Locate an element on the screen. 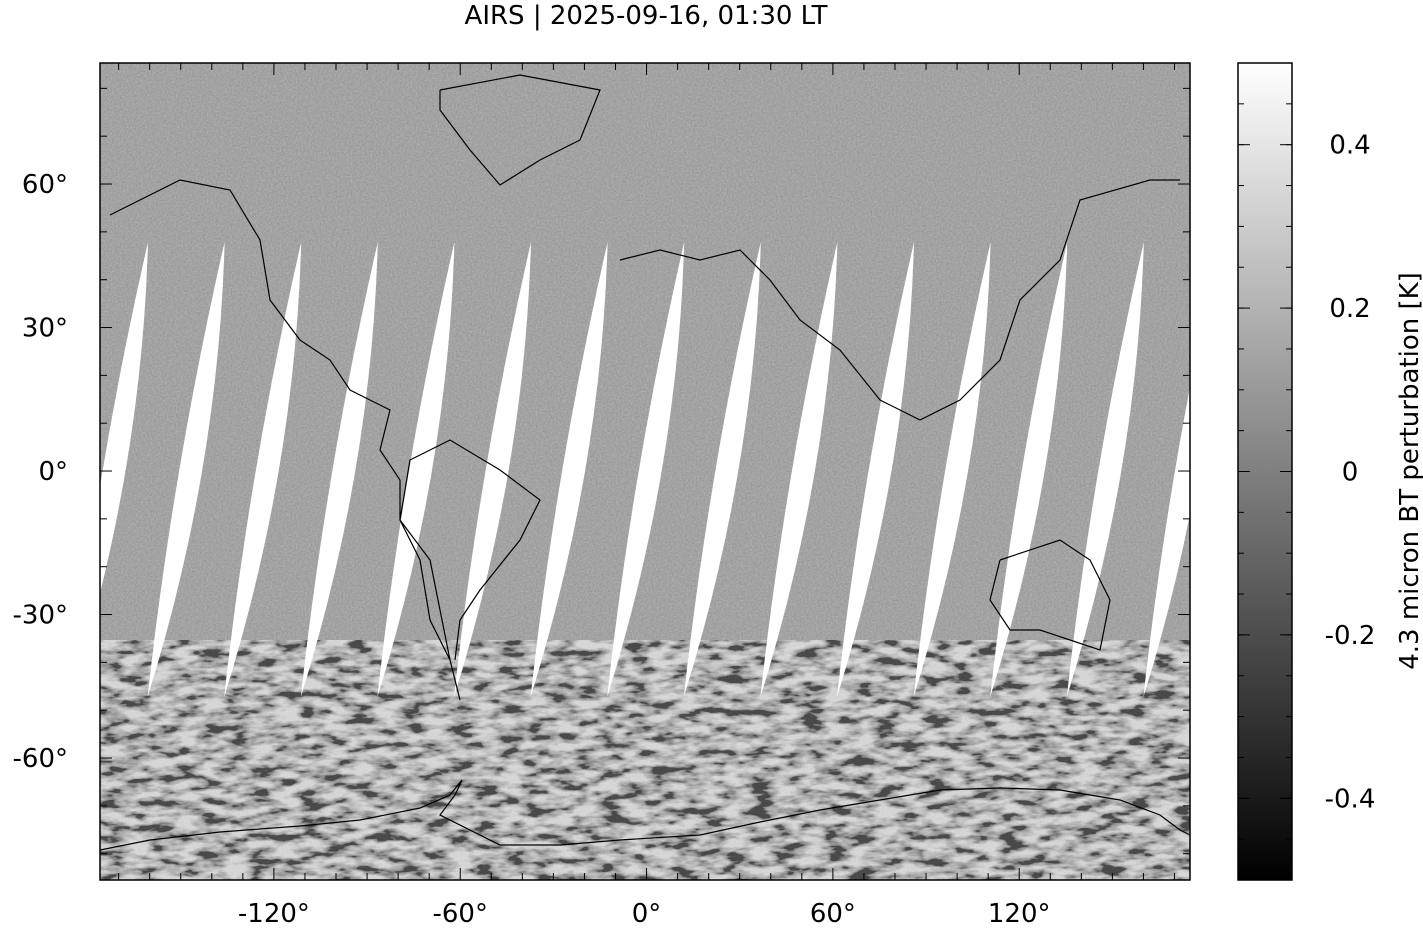 The height and width of the screenshot is (930, 1423). y-tick-label: 60° is located at coordinates (45, 185).